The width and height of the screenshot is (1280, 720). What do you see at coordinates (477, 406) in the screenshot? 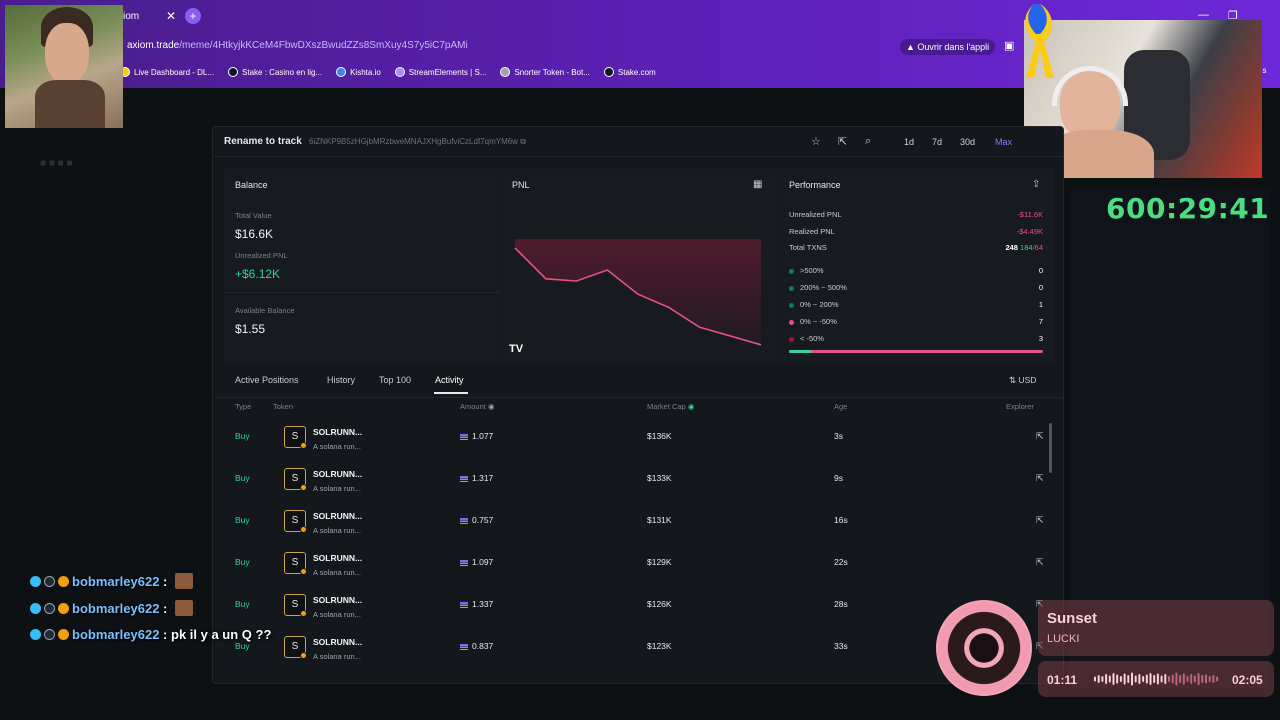
I see `col-amount: Amount ◉` at bounding box center [477, 406].